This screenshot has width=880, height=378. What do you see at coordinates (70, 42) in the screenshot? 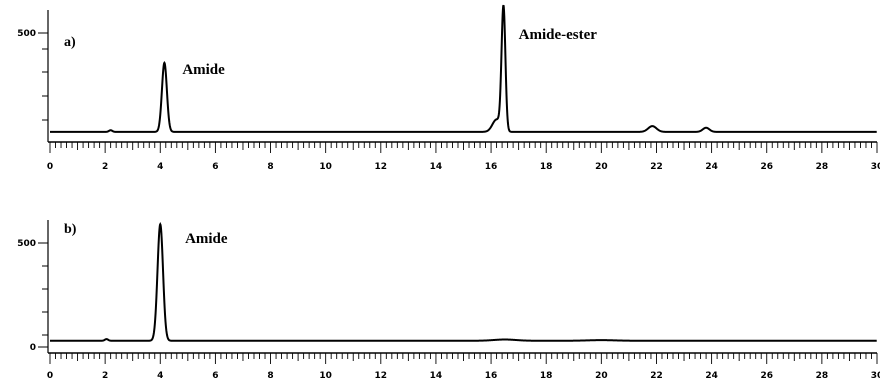
I see `panel-label: a)` at bounding box center [70, 42].